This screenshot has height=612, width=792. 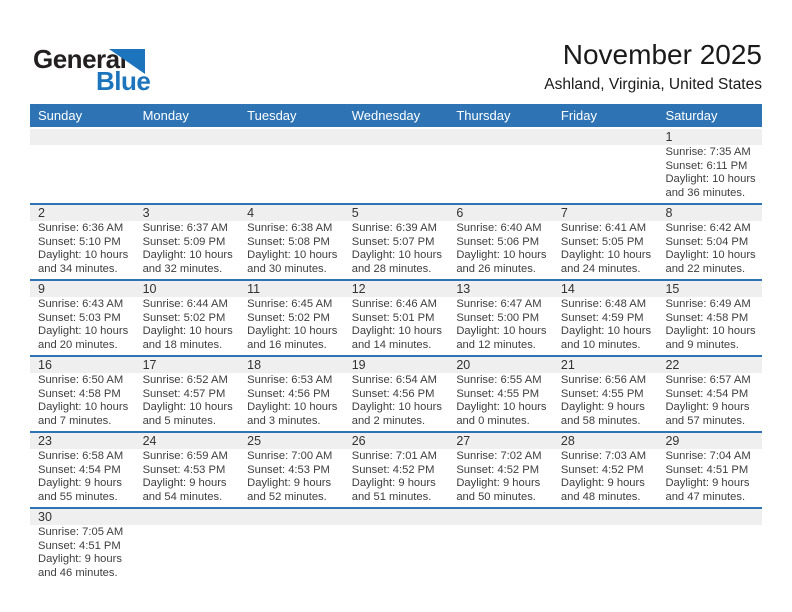 I want to click on day-detail-line: Sunrise: 7:05 AM, so click(x=81, y=532).